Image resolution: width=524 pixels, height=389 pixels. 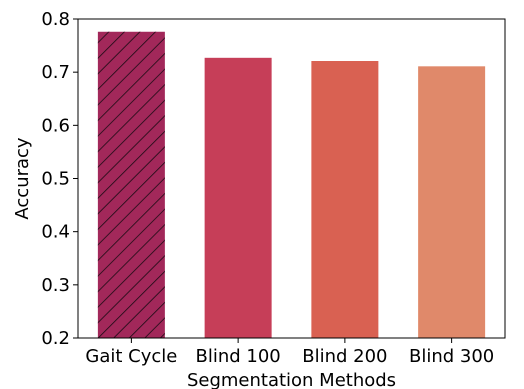 I want to click on x-tick-label: Blind 300, so click(x=451, y=356).